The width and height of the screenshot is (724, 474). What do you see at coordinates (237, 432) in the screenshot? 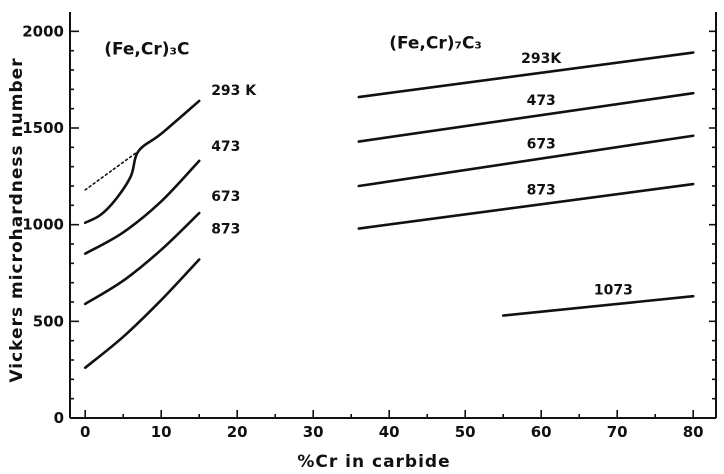
I see `x-tick-label: 20` at bounding box center [237, 432].